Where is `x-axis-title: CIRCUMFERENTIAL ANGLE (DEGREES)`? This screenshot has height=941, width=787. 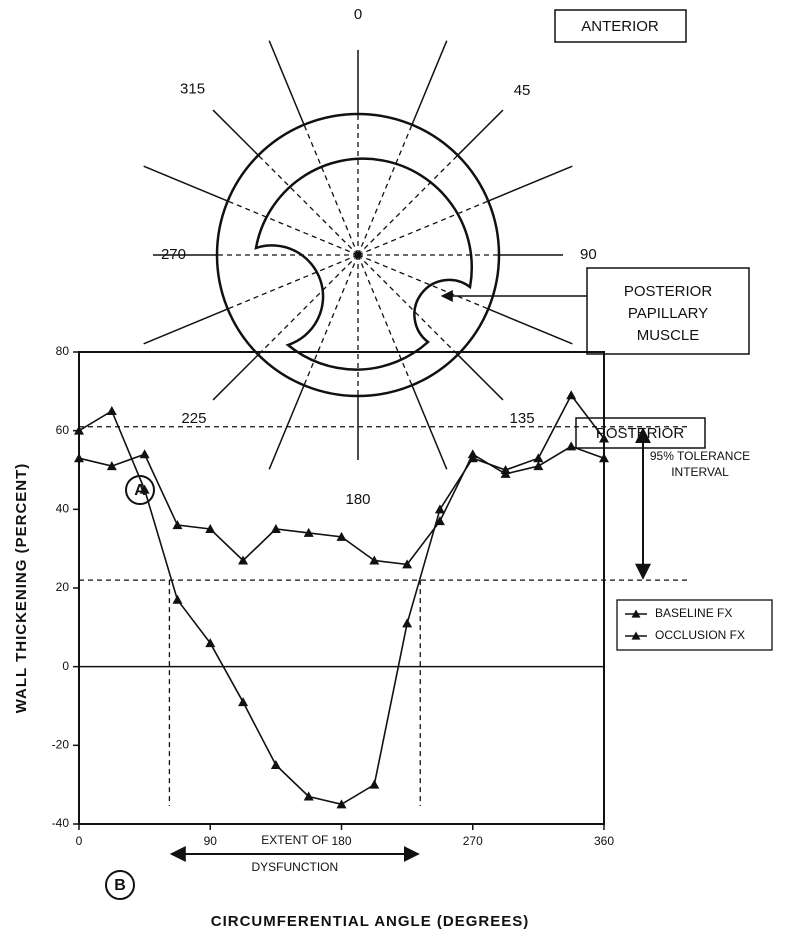
x-axis-title: CIRCUMFERENTIAL ANGLE (DEGREES) is located at coordinates (370, 921).